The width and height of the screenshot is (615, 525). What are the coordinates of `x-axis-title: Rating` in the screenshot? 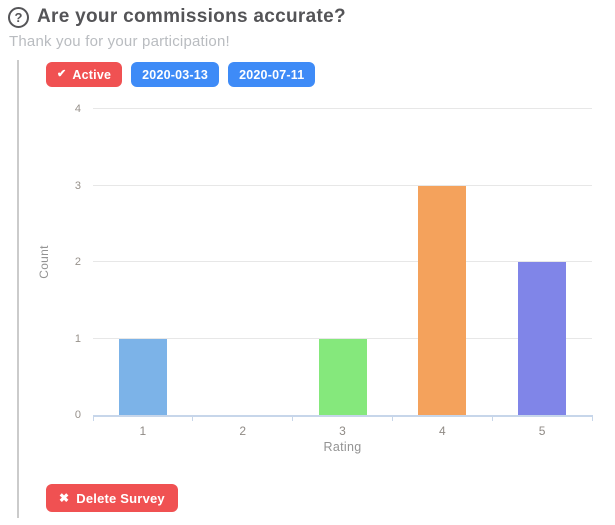 It's located at (342, 447).